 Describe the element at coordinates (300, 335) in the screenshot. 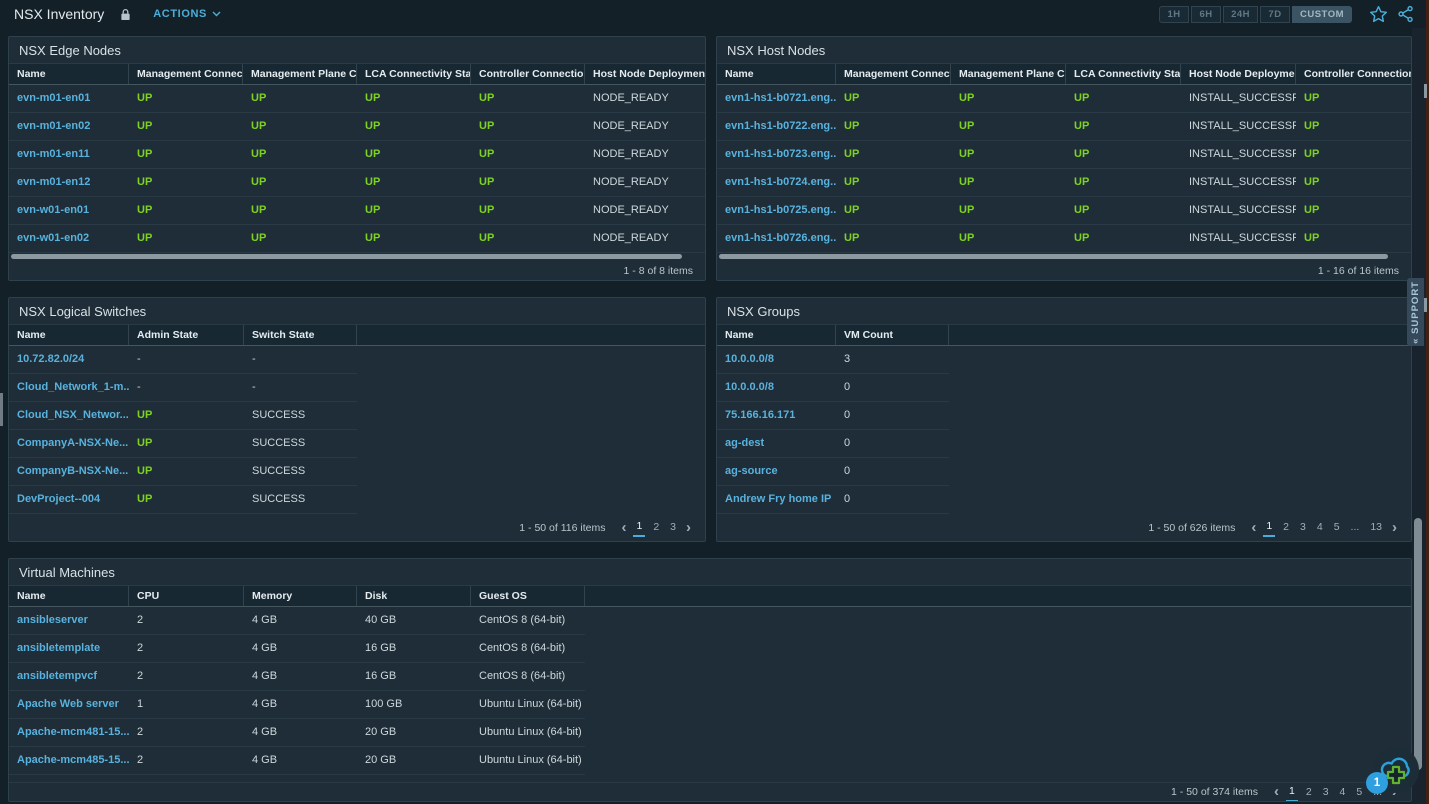

I see `column-header: Switch State` at that location.